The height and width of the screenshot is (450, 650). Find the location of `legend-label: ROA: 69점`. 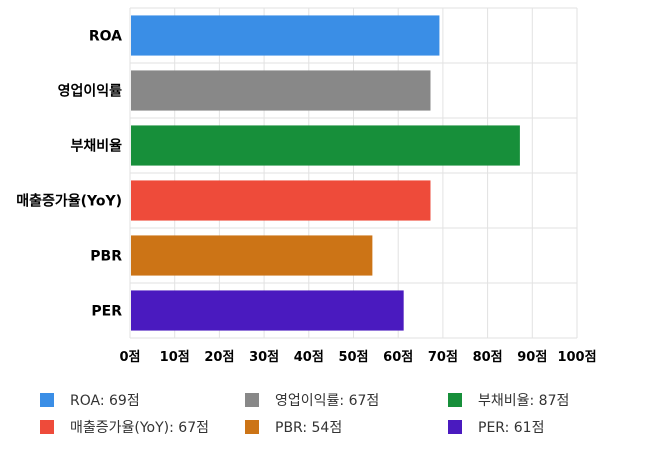

legend-label: ROA: 69점 is located at coordinates (105, 401).